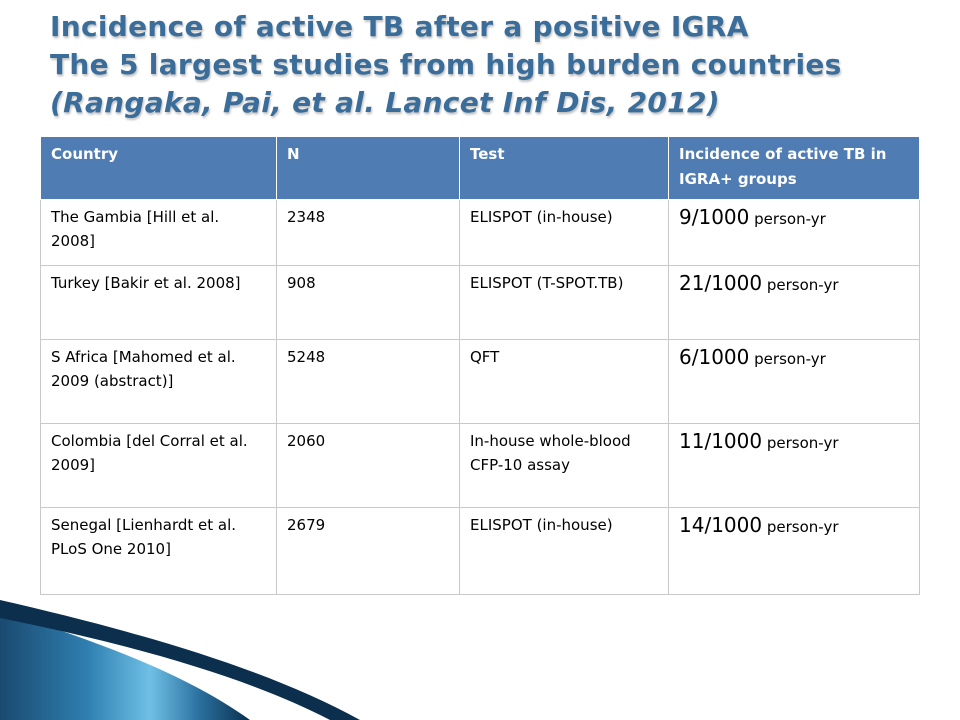 This screenshot has width=960, height=720. I want to click on header-n: N, so click(368, 168).